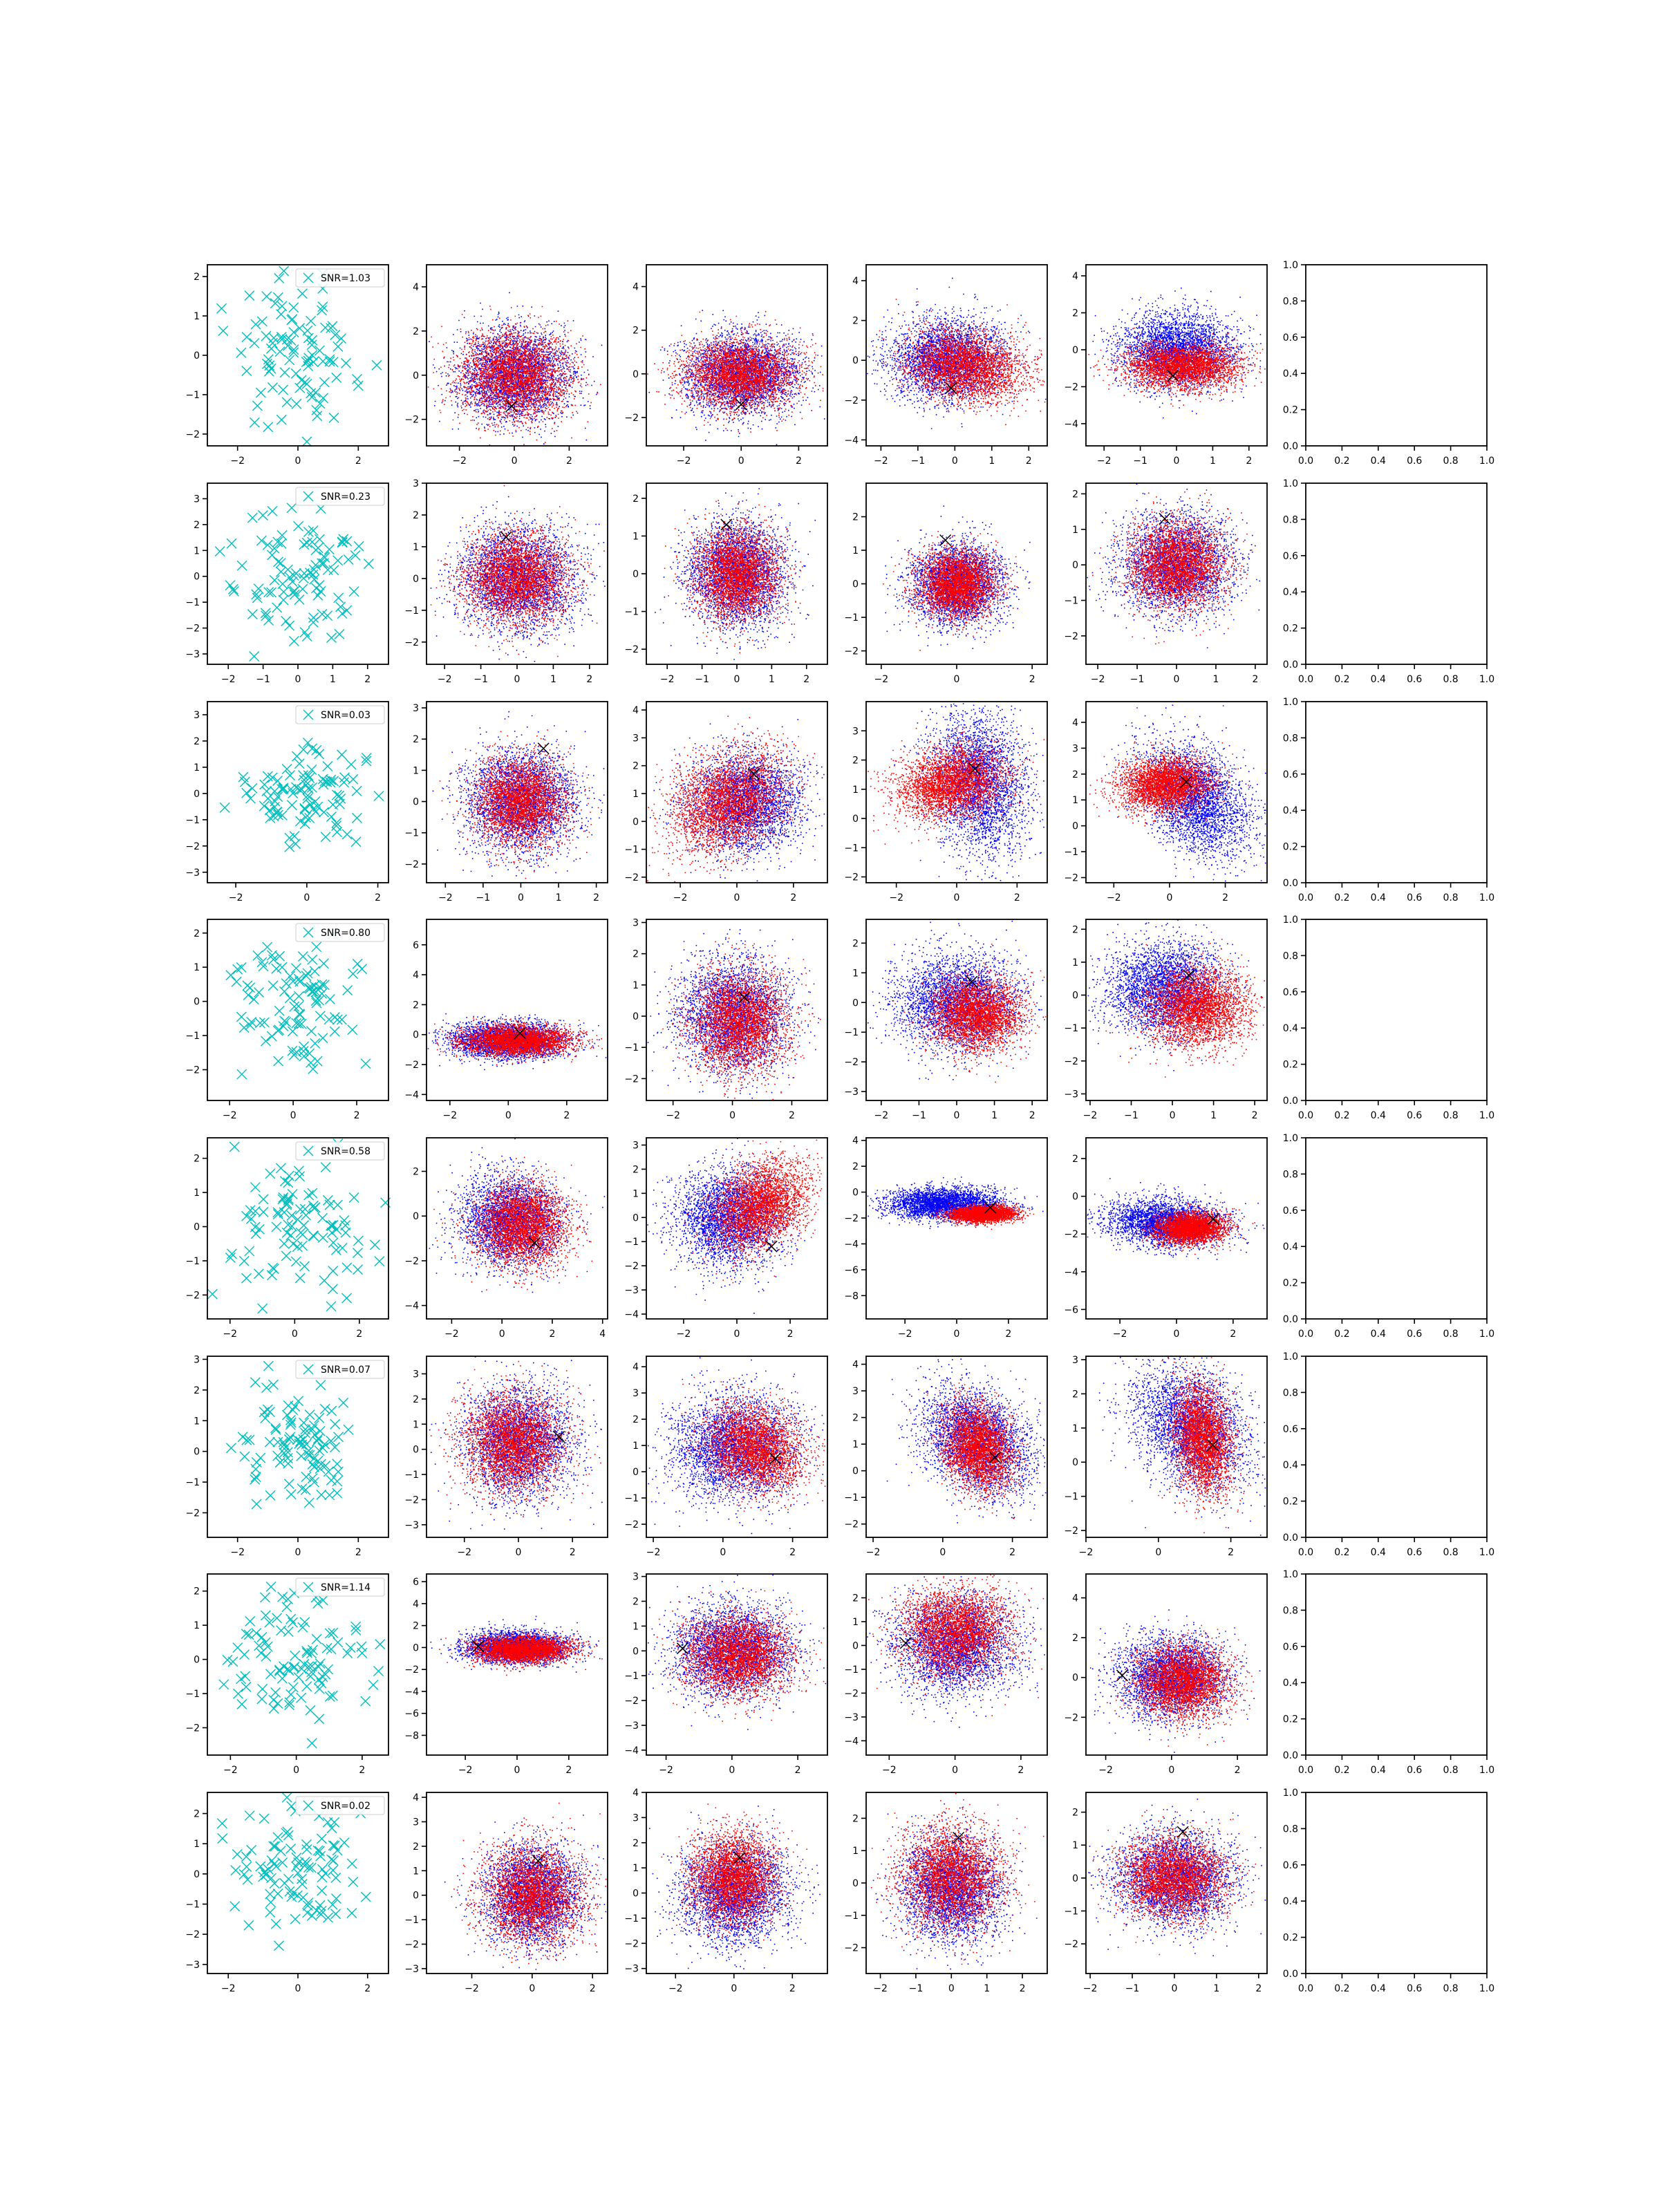 The width and height of the screenshot is (1659, 2212). I want to click on row1-empty-ytick-label-2: 0.4, so click(1290, 592).